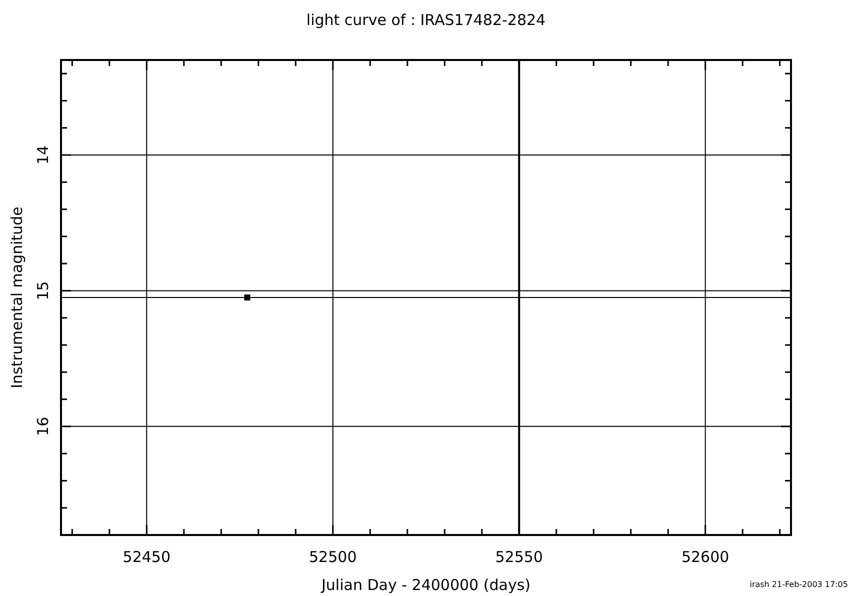  Describe the element at coordinates (43, 426) in the screenshot. I see `y-tick-label: 16` at that location.